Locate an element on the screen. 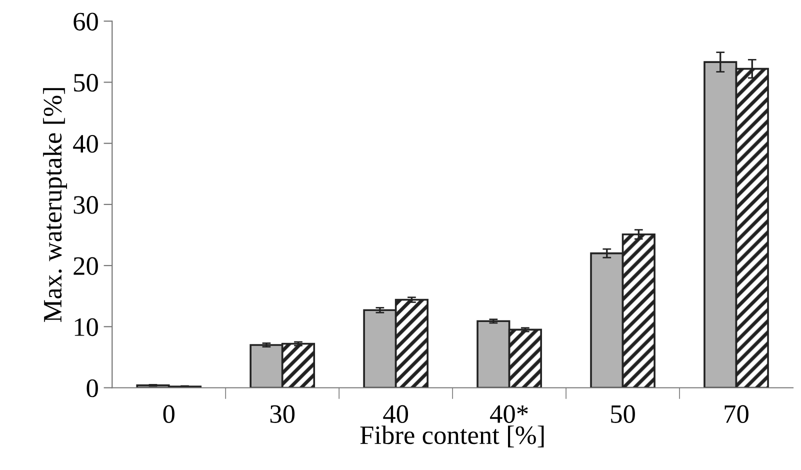 This screenshot has width=801, height=470. y-tick-label: 50 is located at coordinates (86, 83).